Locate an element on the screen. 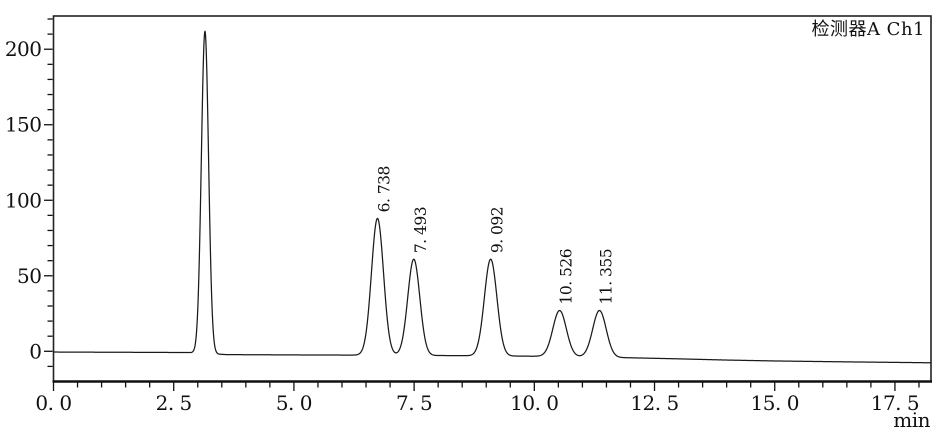 The height and width of the screenshot is (433, 936). peak-retention-label: 11. 355 is located at coordinates (606, 277).